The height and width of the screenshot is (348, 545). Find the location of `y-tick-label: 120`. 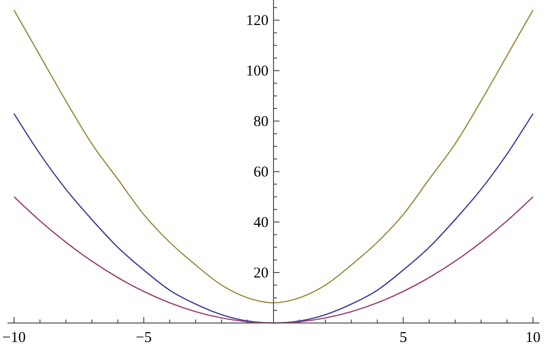

y-tick-label: 120 is located at coordinates (257, 21).